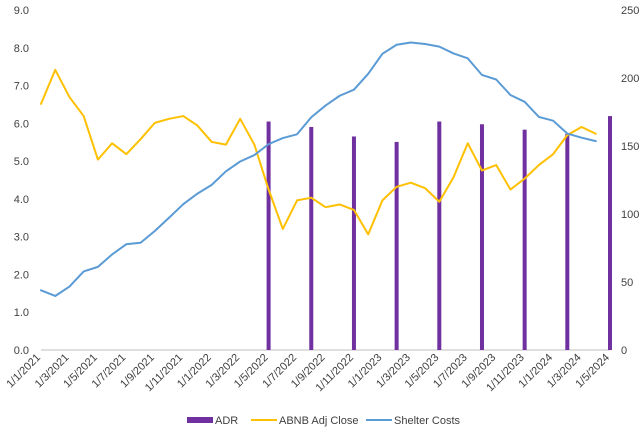 This screenshot has height=427, width=643. I want to click on y-left-tick-label: 2.0, so click(21, 275).